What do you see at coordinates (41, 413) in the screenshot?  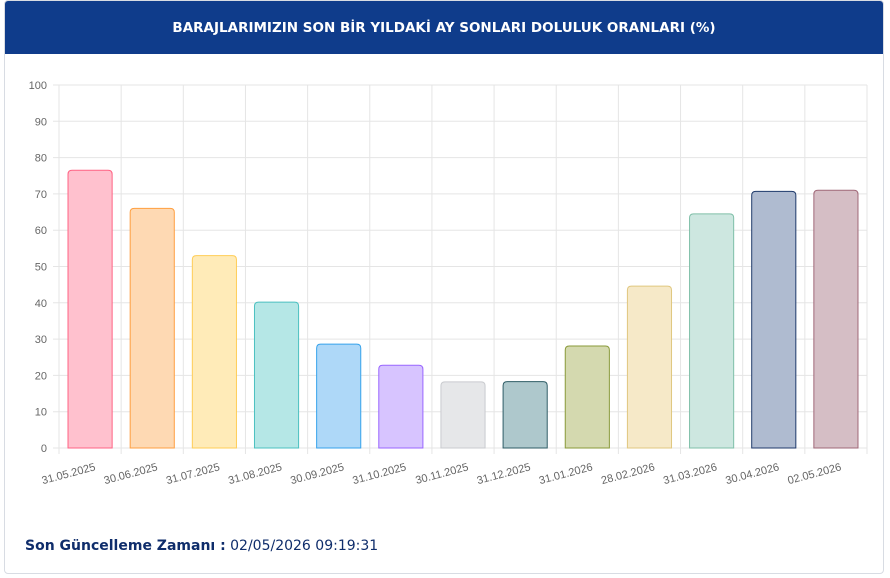 I see `y-tick-label: 10` at bounding box center [41, 413].